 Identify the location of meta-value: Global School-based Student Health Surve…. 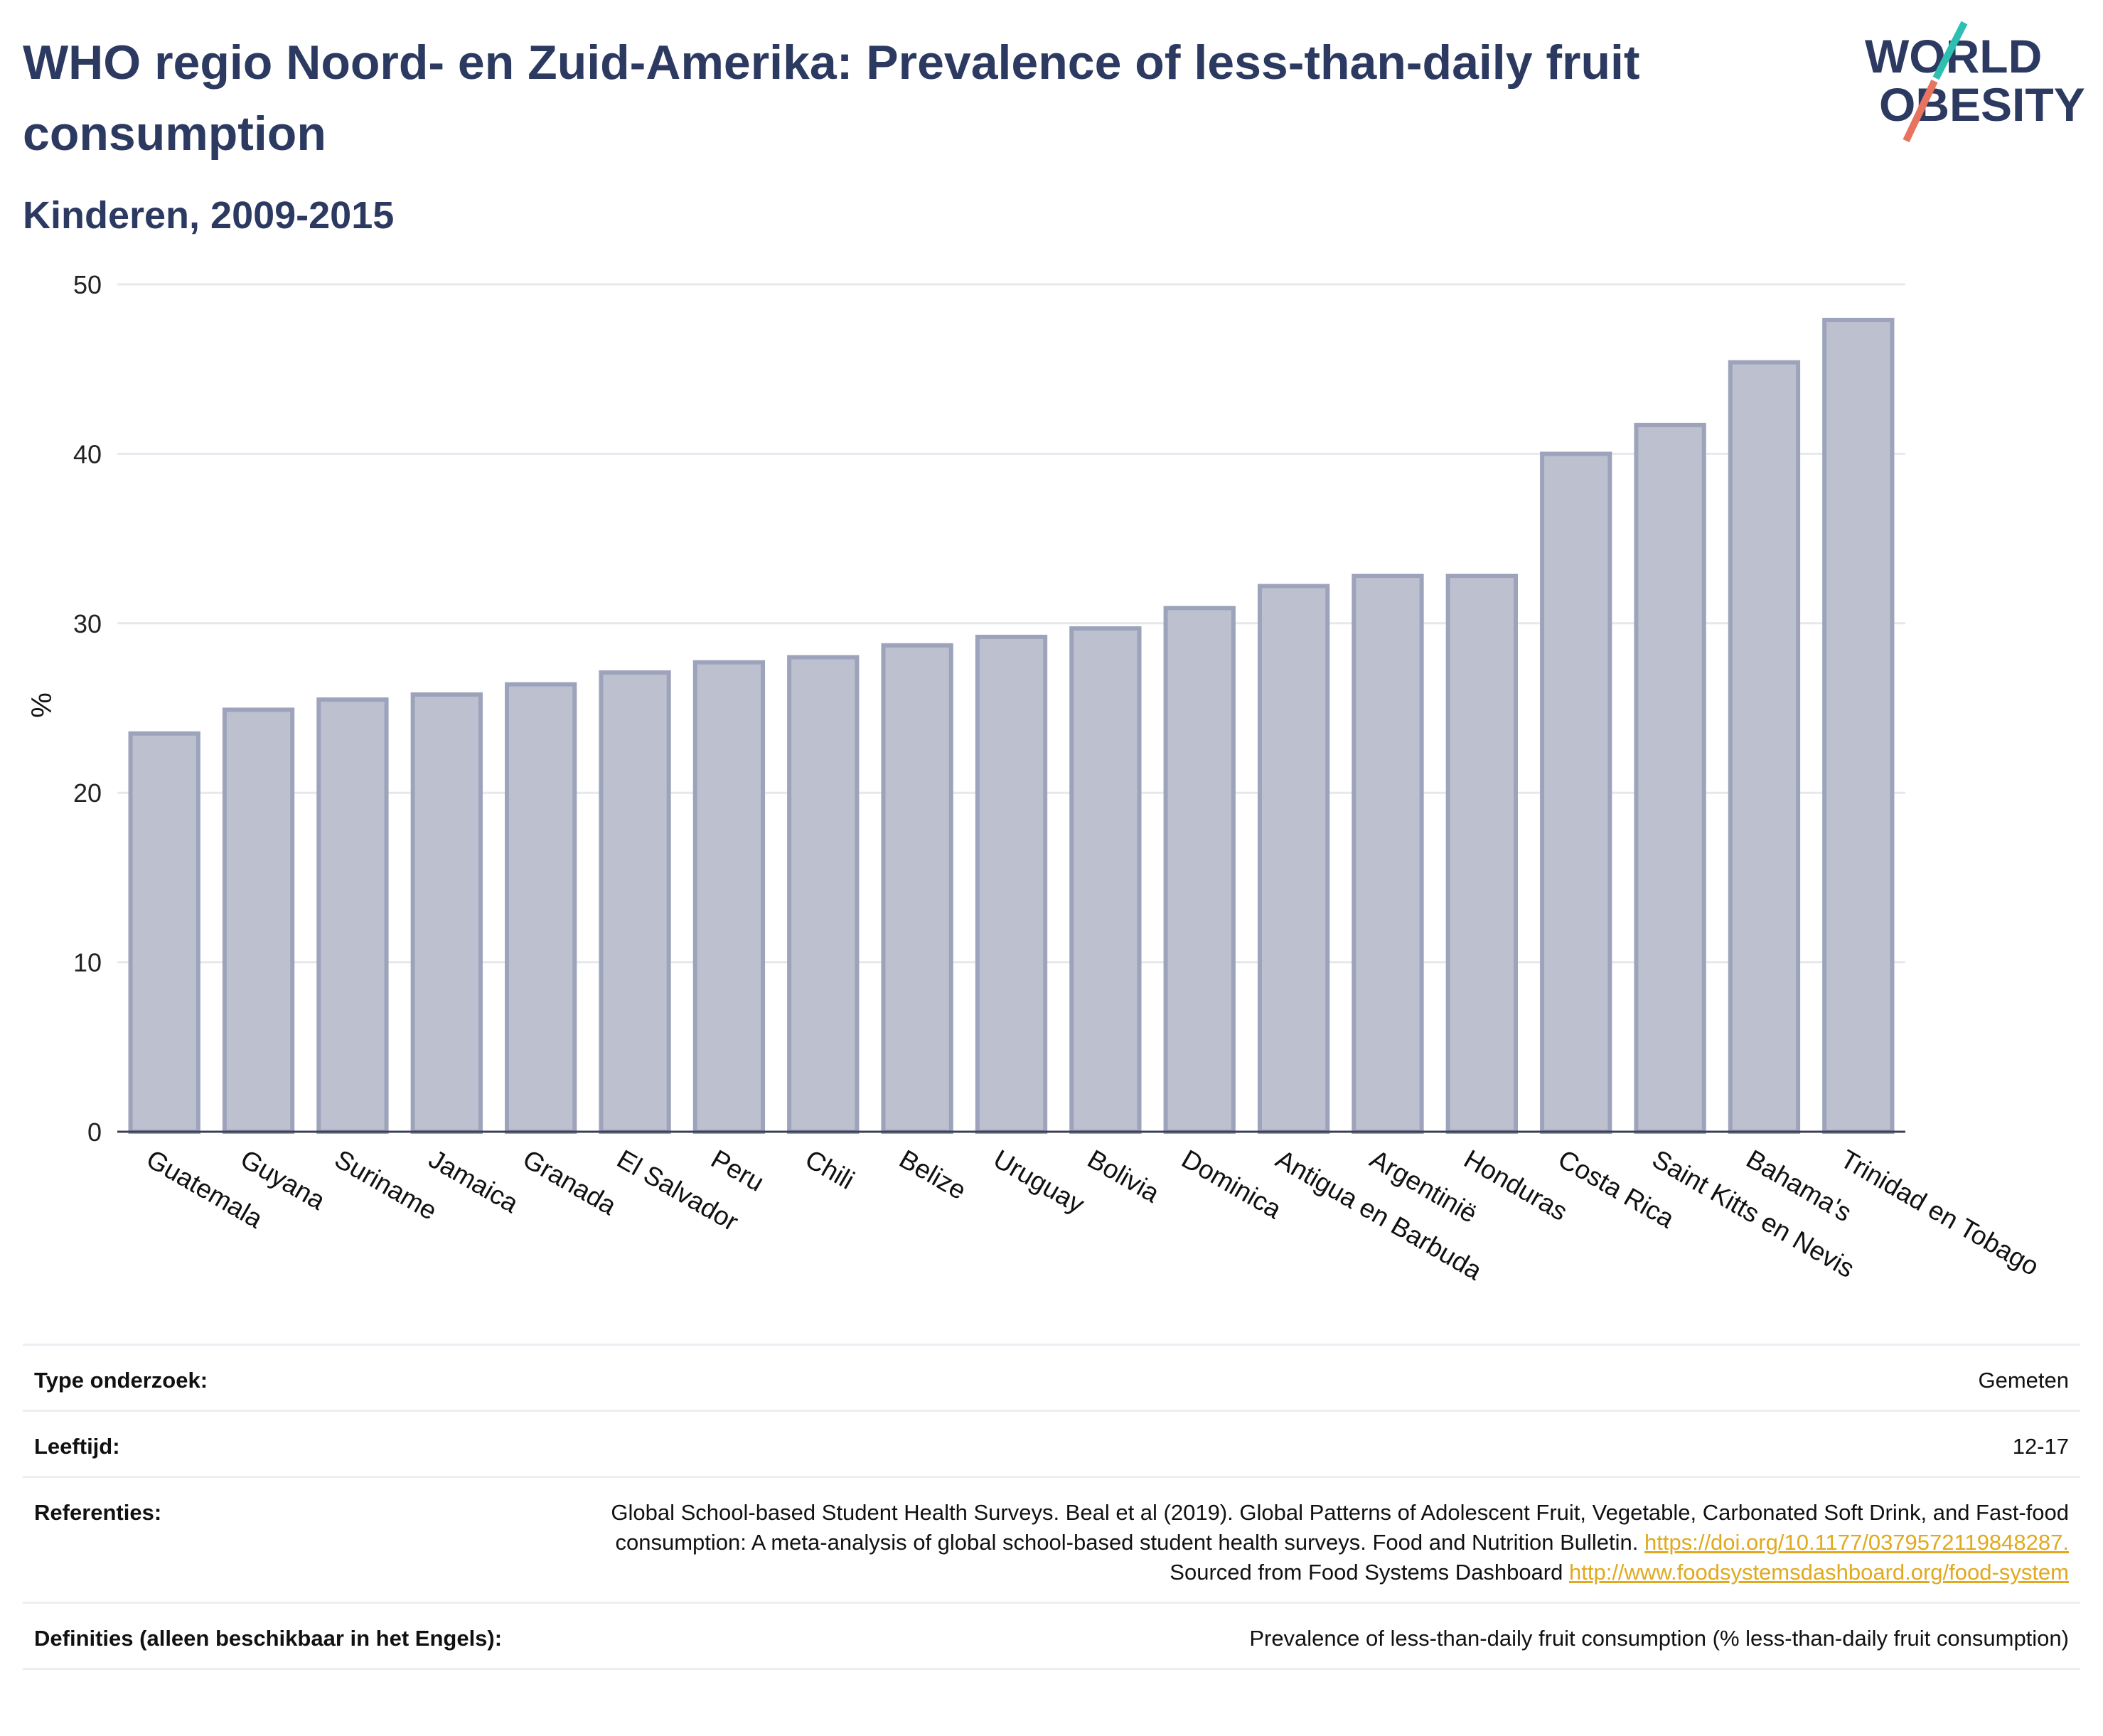
(1307, 1542).